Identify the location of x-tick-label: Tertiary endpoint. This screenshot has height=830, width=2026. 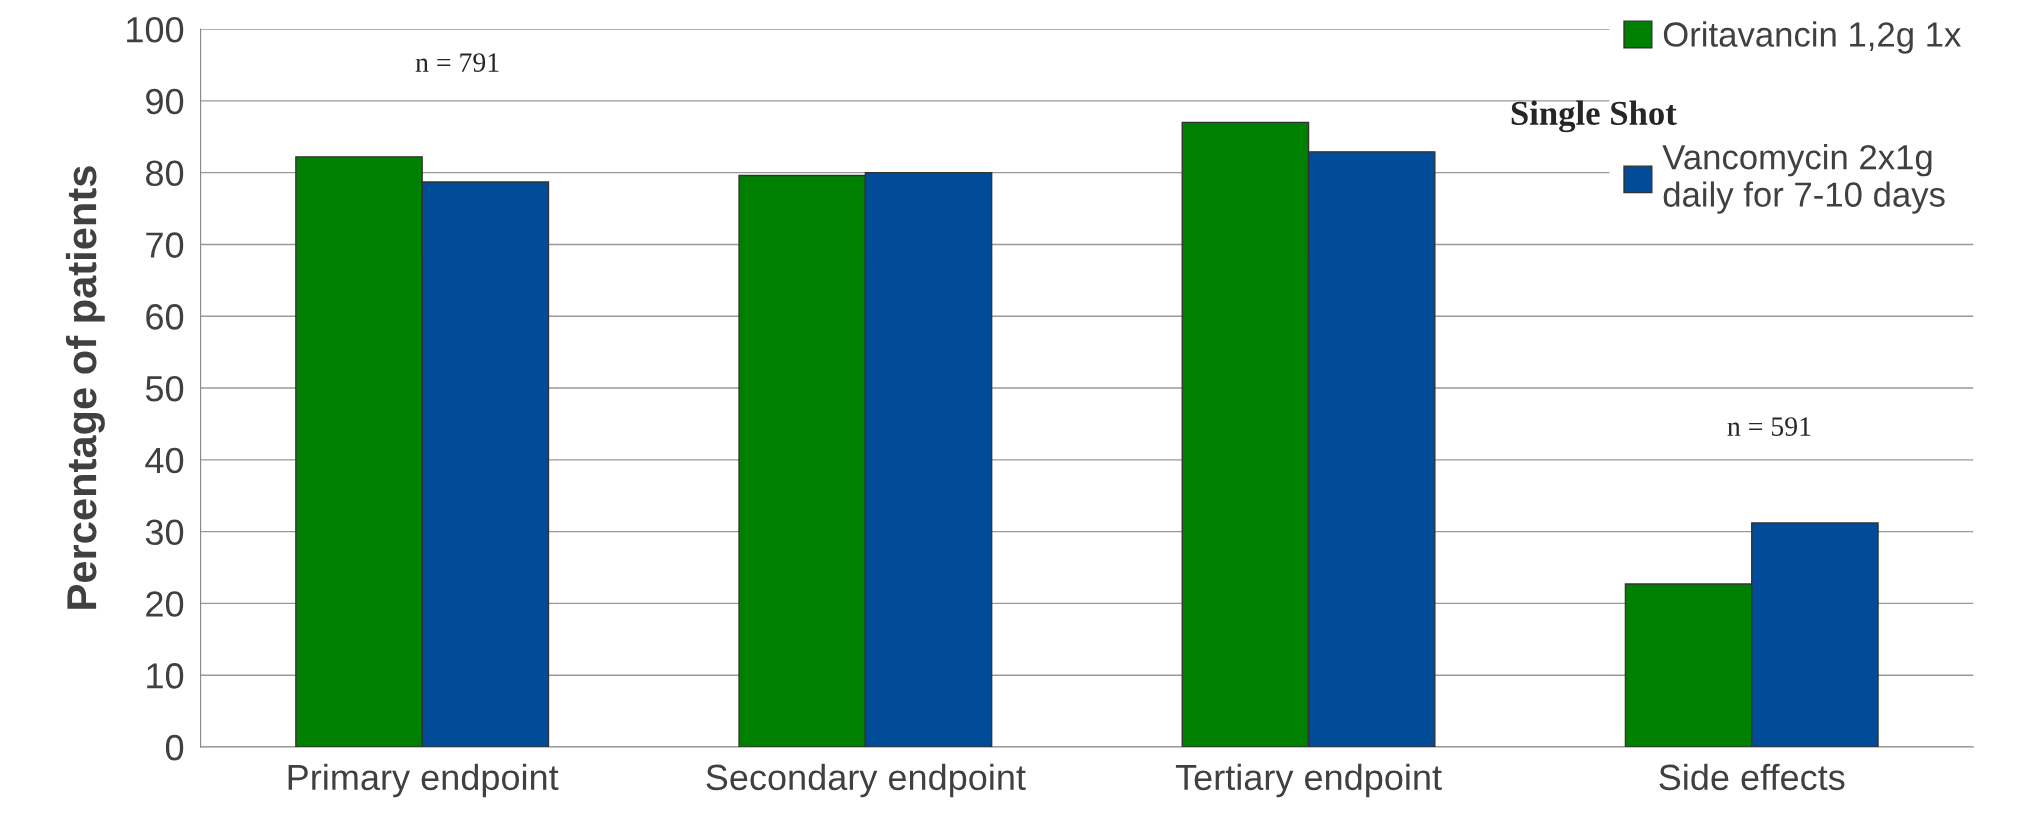
(1308, 780).